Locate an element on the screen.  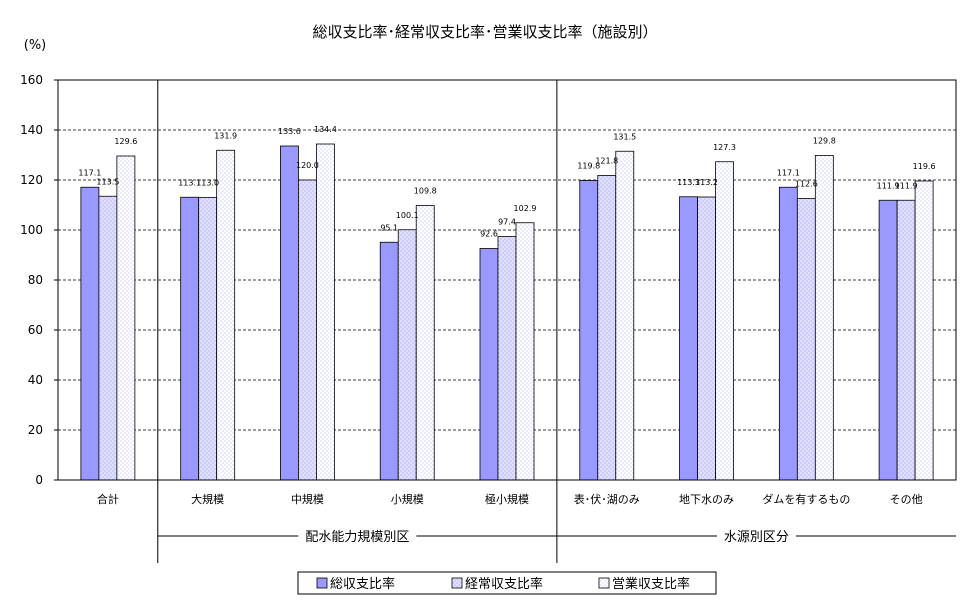
data-label: 119.8 is located at coordinates (588, 166).